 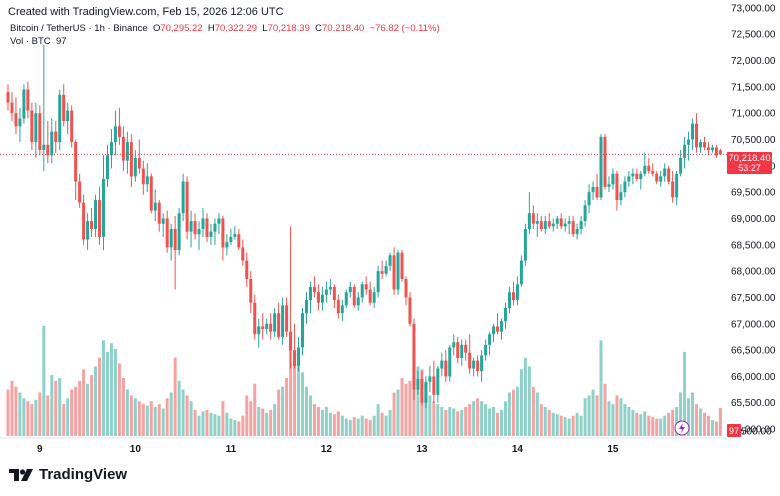 I want to click on volume-label: Vol · BTC, so click(x=30, y=41).